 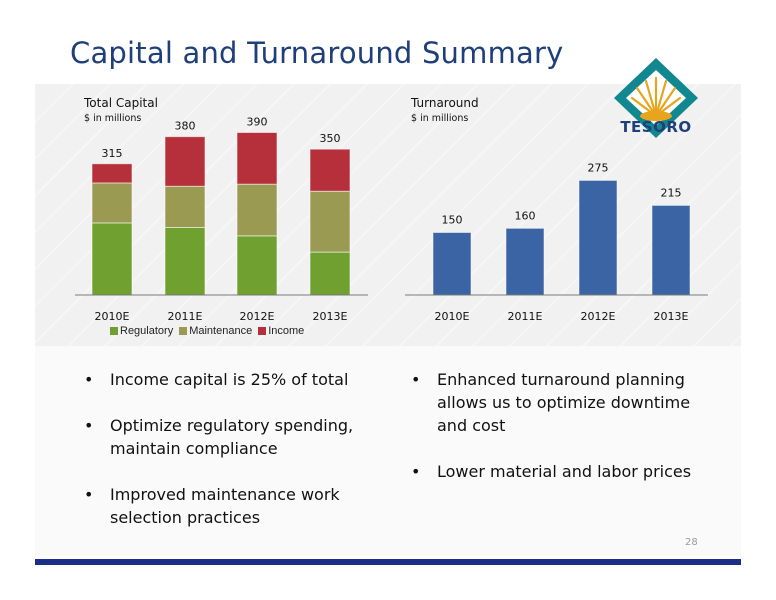 I want to click on bar-turnaround-2012E, so click(x=598, y=237).